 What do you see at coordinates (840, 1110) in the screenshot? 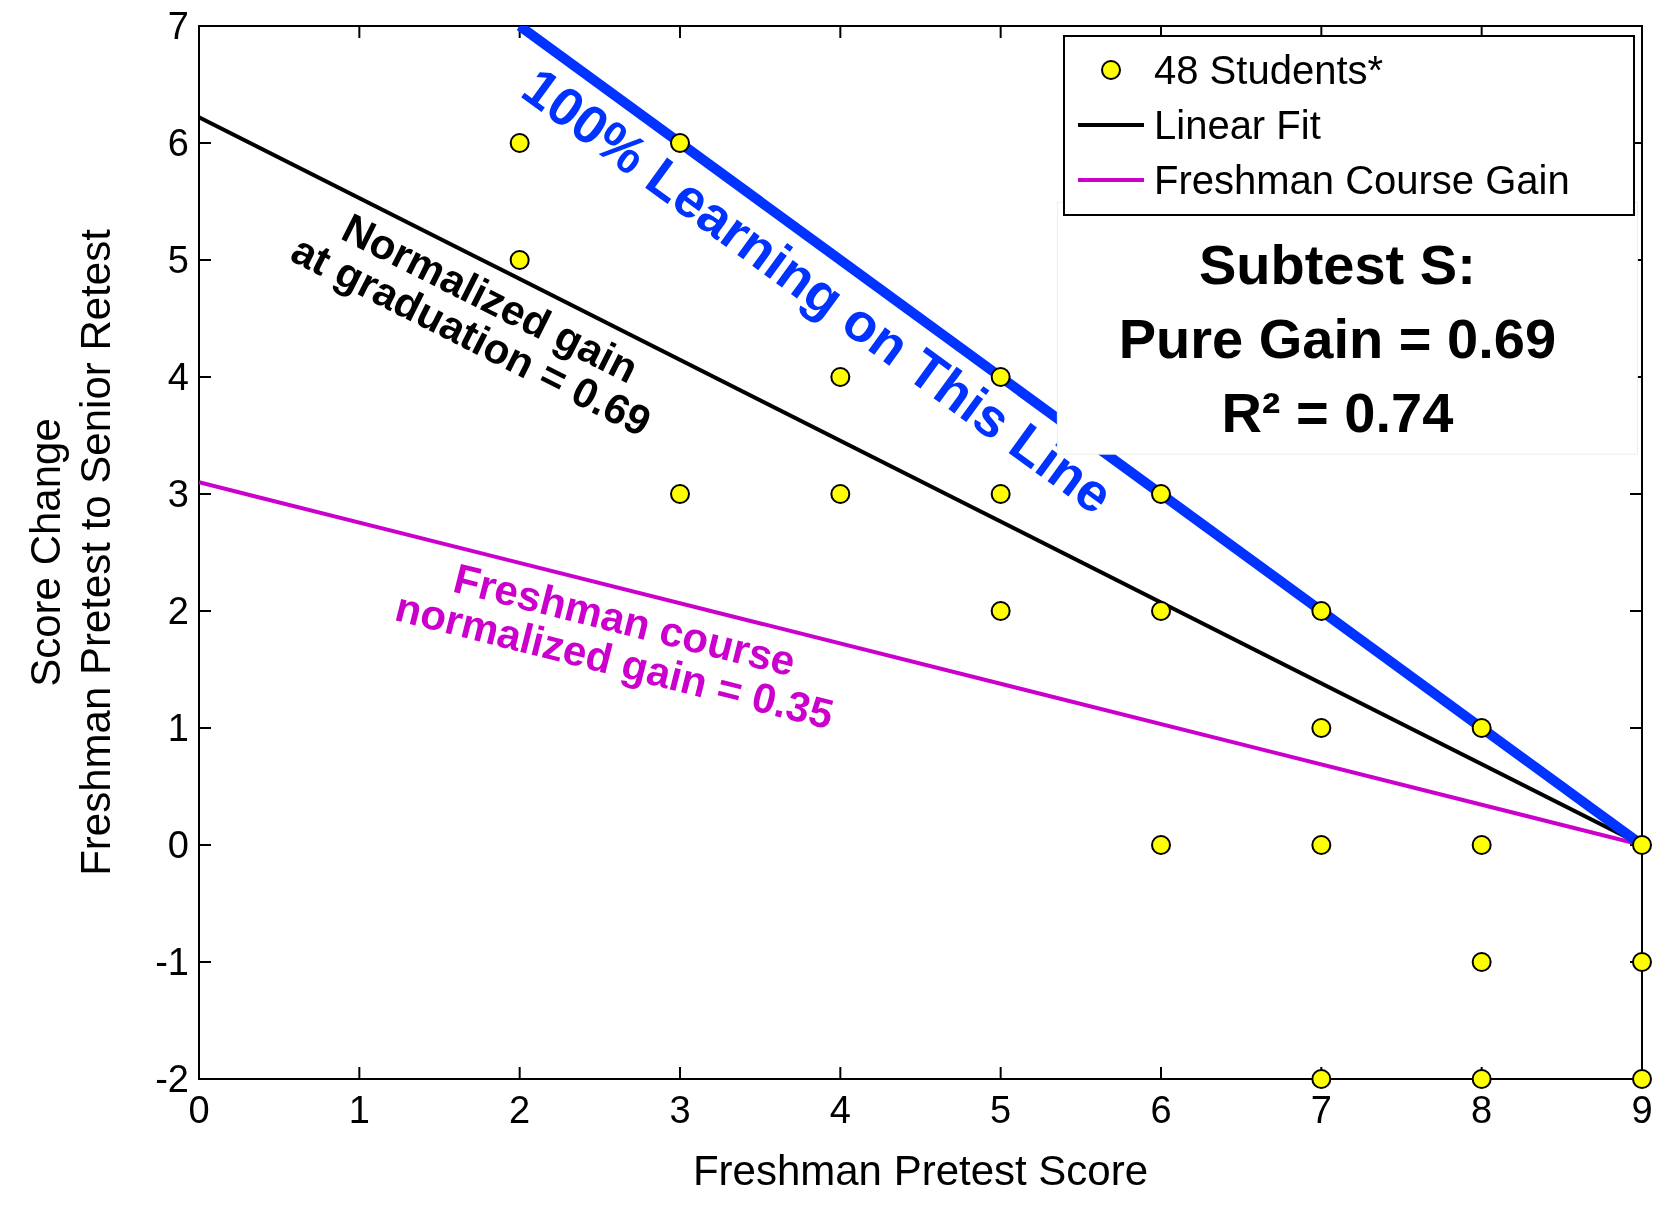
I see `x-tick-label: 4` at bounding box center [840, 1110].